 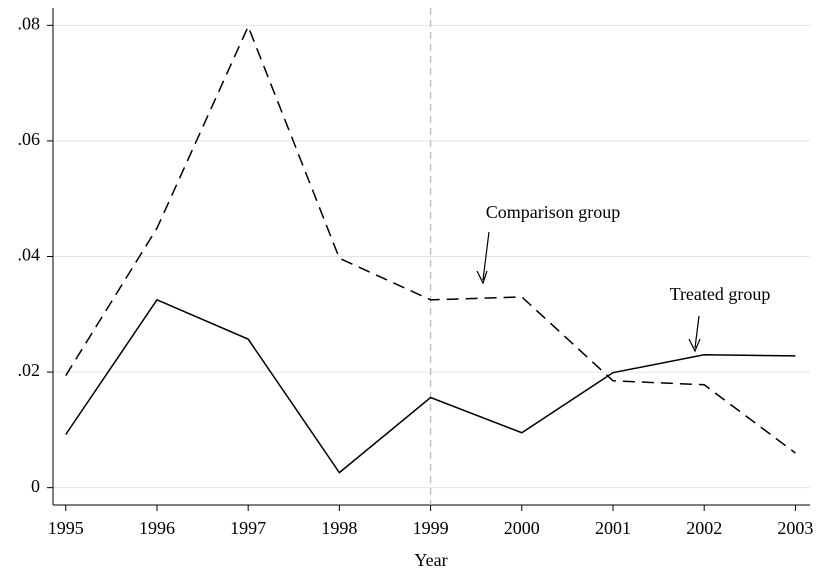 What do you see at coordinates (430, 560) in the screenshot?
I see `x-axis-label: Year` at bounding box center [430, 560].